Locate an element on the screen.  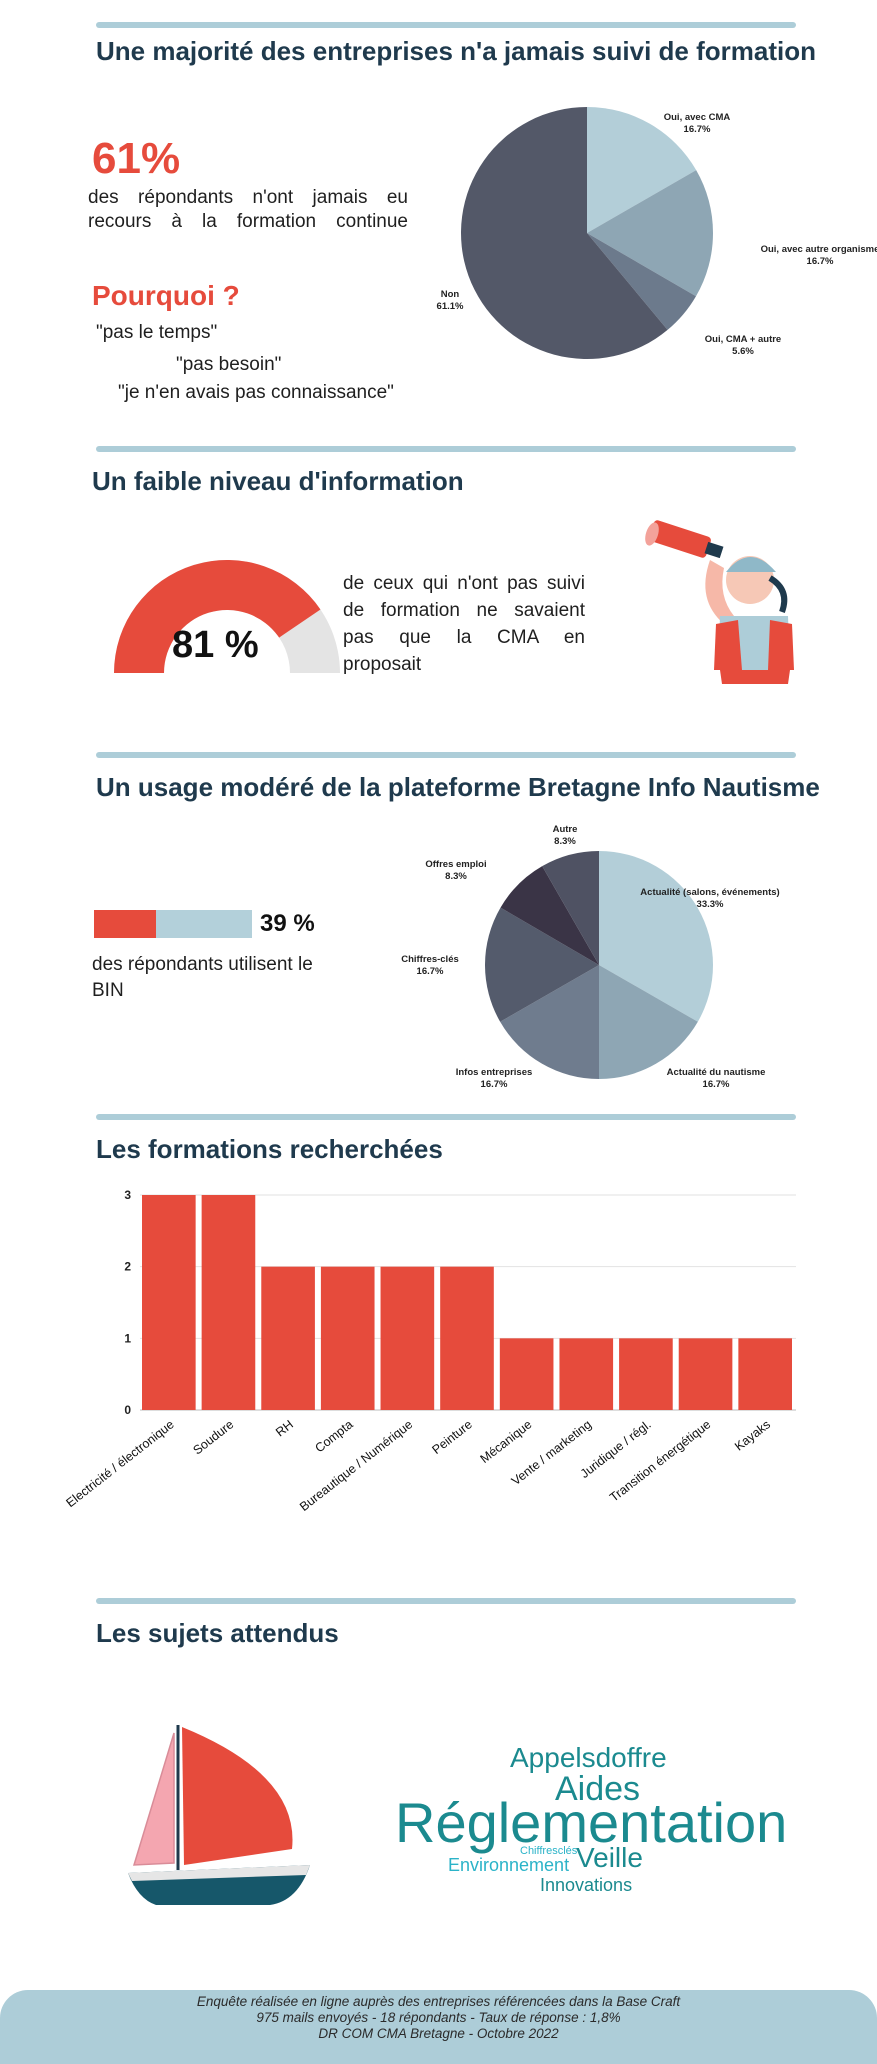
sailboat-illustration is located at coordinates (219, 1815).